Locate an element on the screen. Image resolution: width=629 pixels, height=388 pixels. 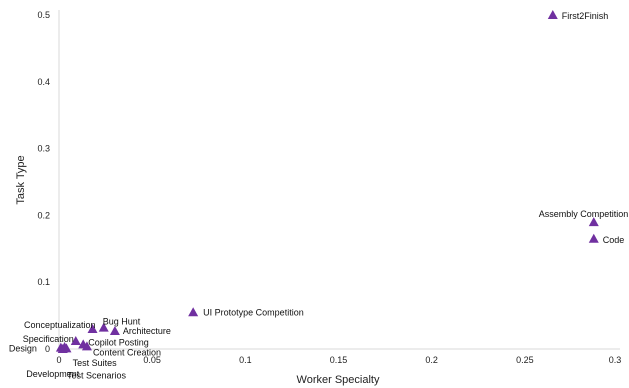
x-axis-title: Worker Specialty is located at coordinates (338, 380).